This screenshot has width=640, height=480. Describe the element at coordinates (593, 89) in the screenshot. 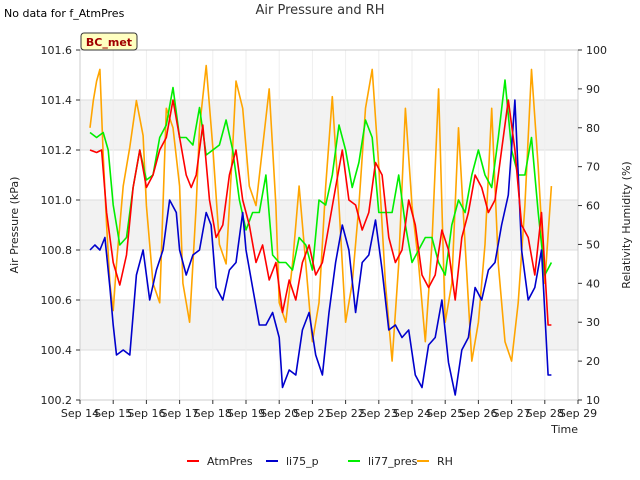

I see `y2-tick-label: 90` at that location.